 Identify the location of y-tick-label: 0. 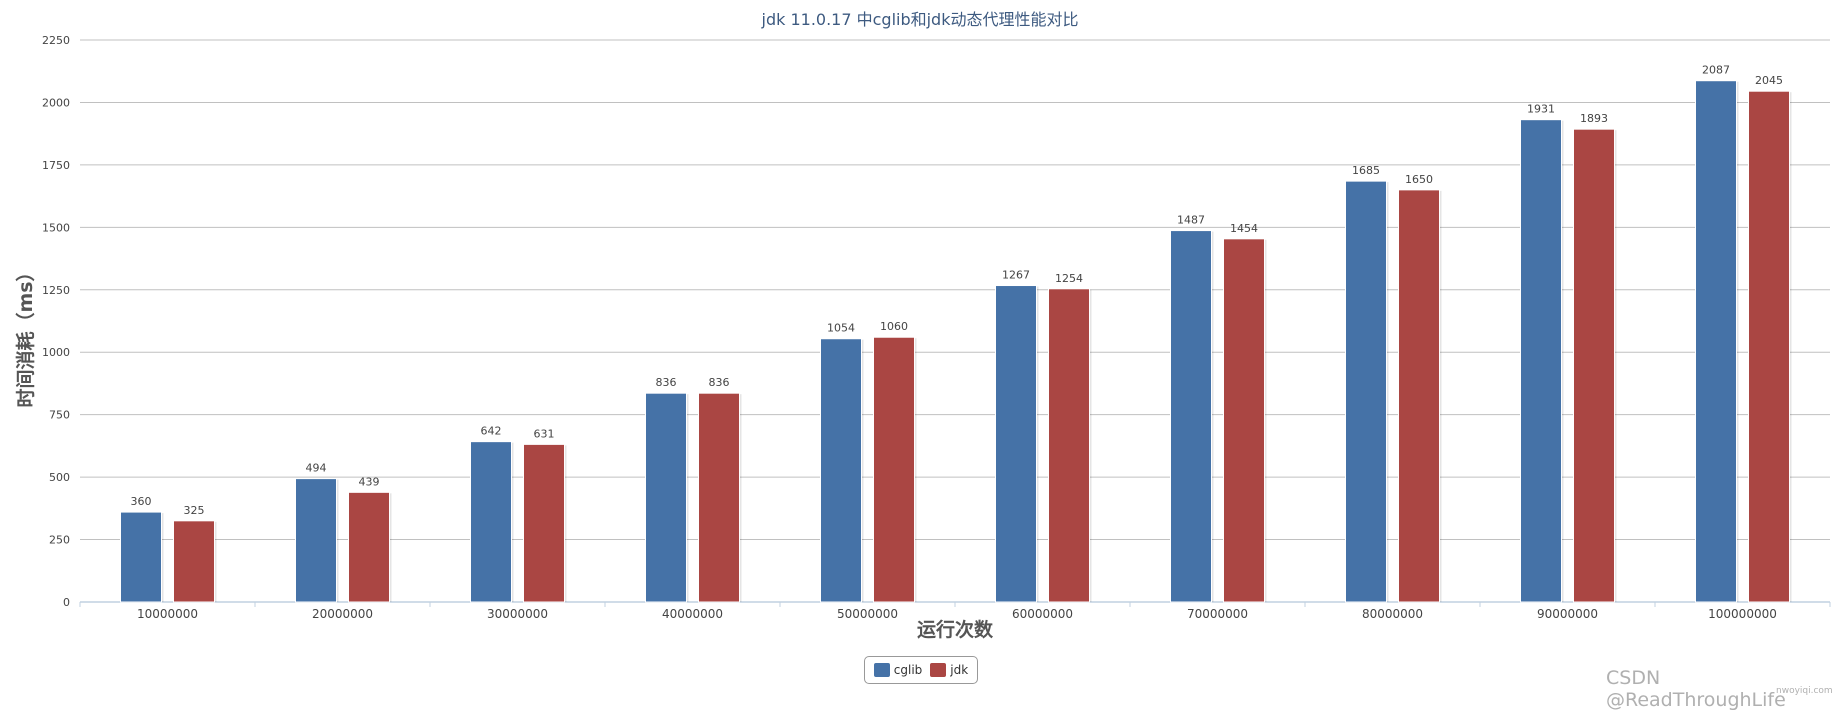
(66, 602).